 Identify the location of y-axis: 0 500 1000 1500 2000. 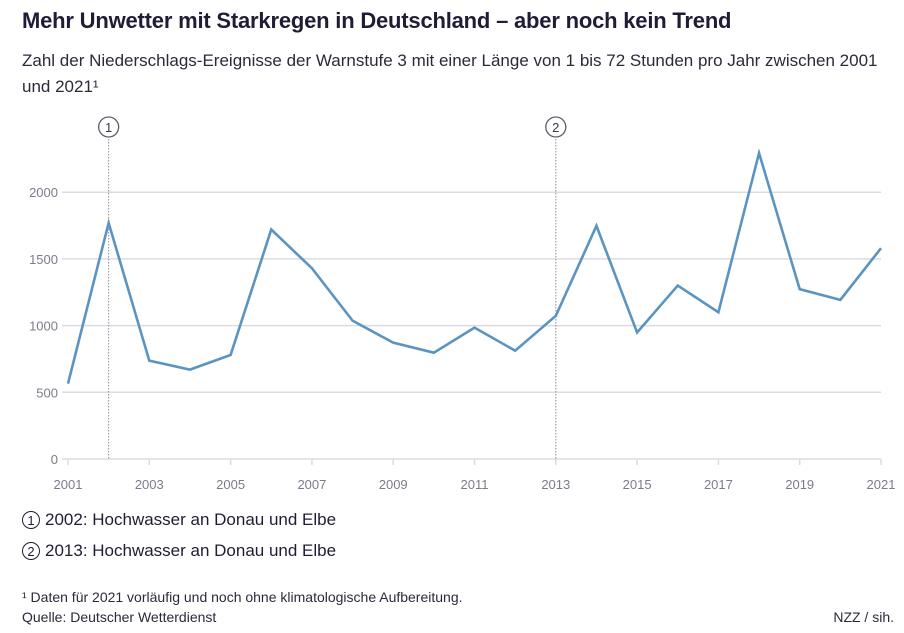
(43, 326).